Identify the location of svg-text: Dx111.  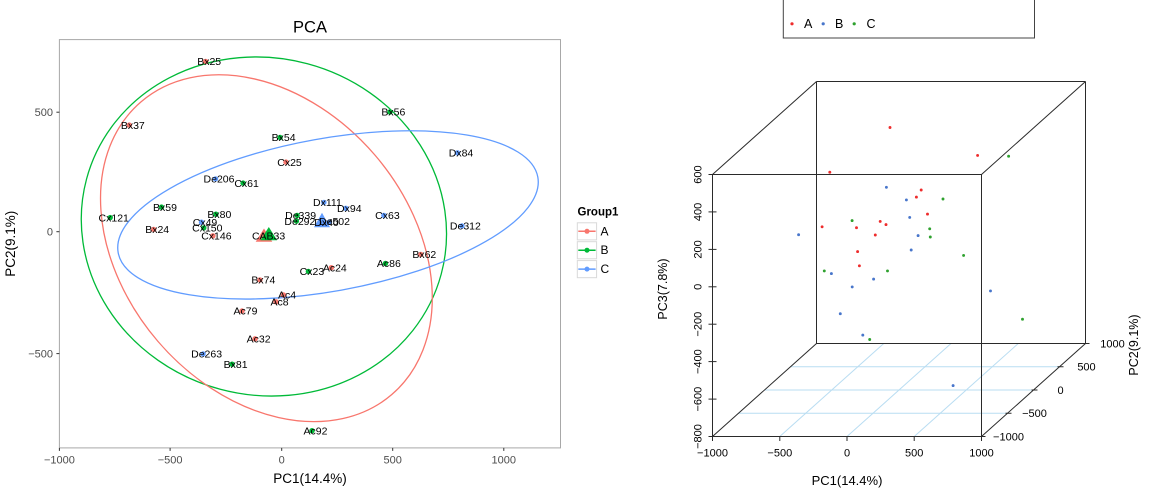
(327, 203).